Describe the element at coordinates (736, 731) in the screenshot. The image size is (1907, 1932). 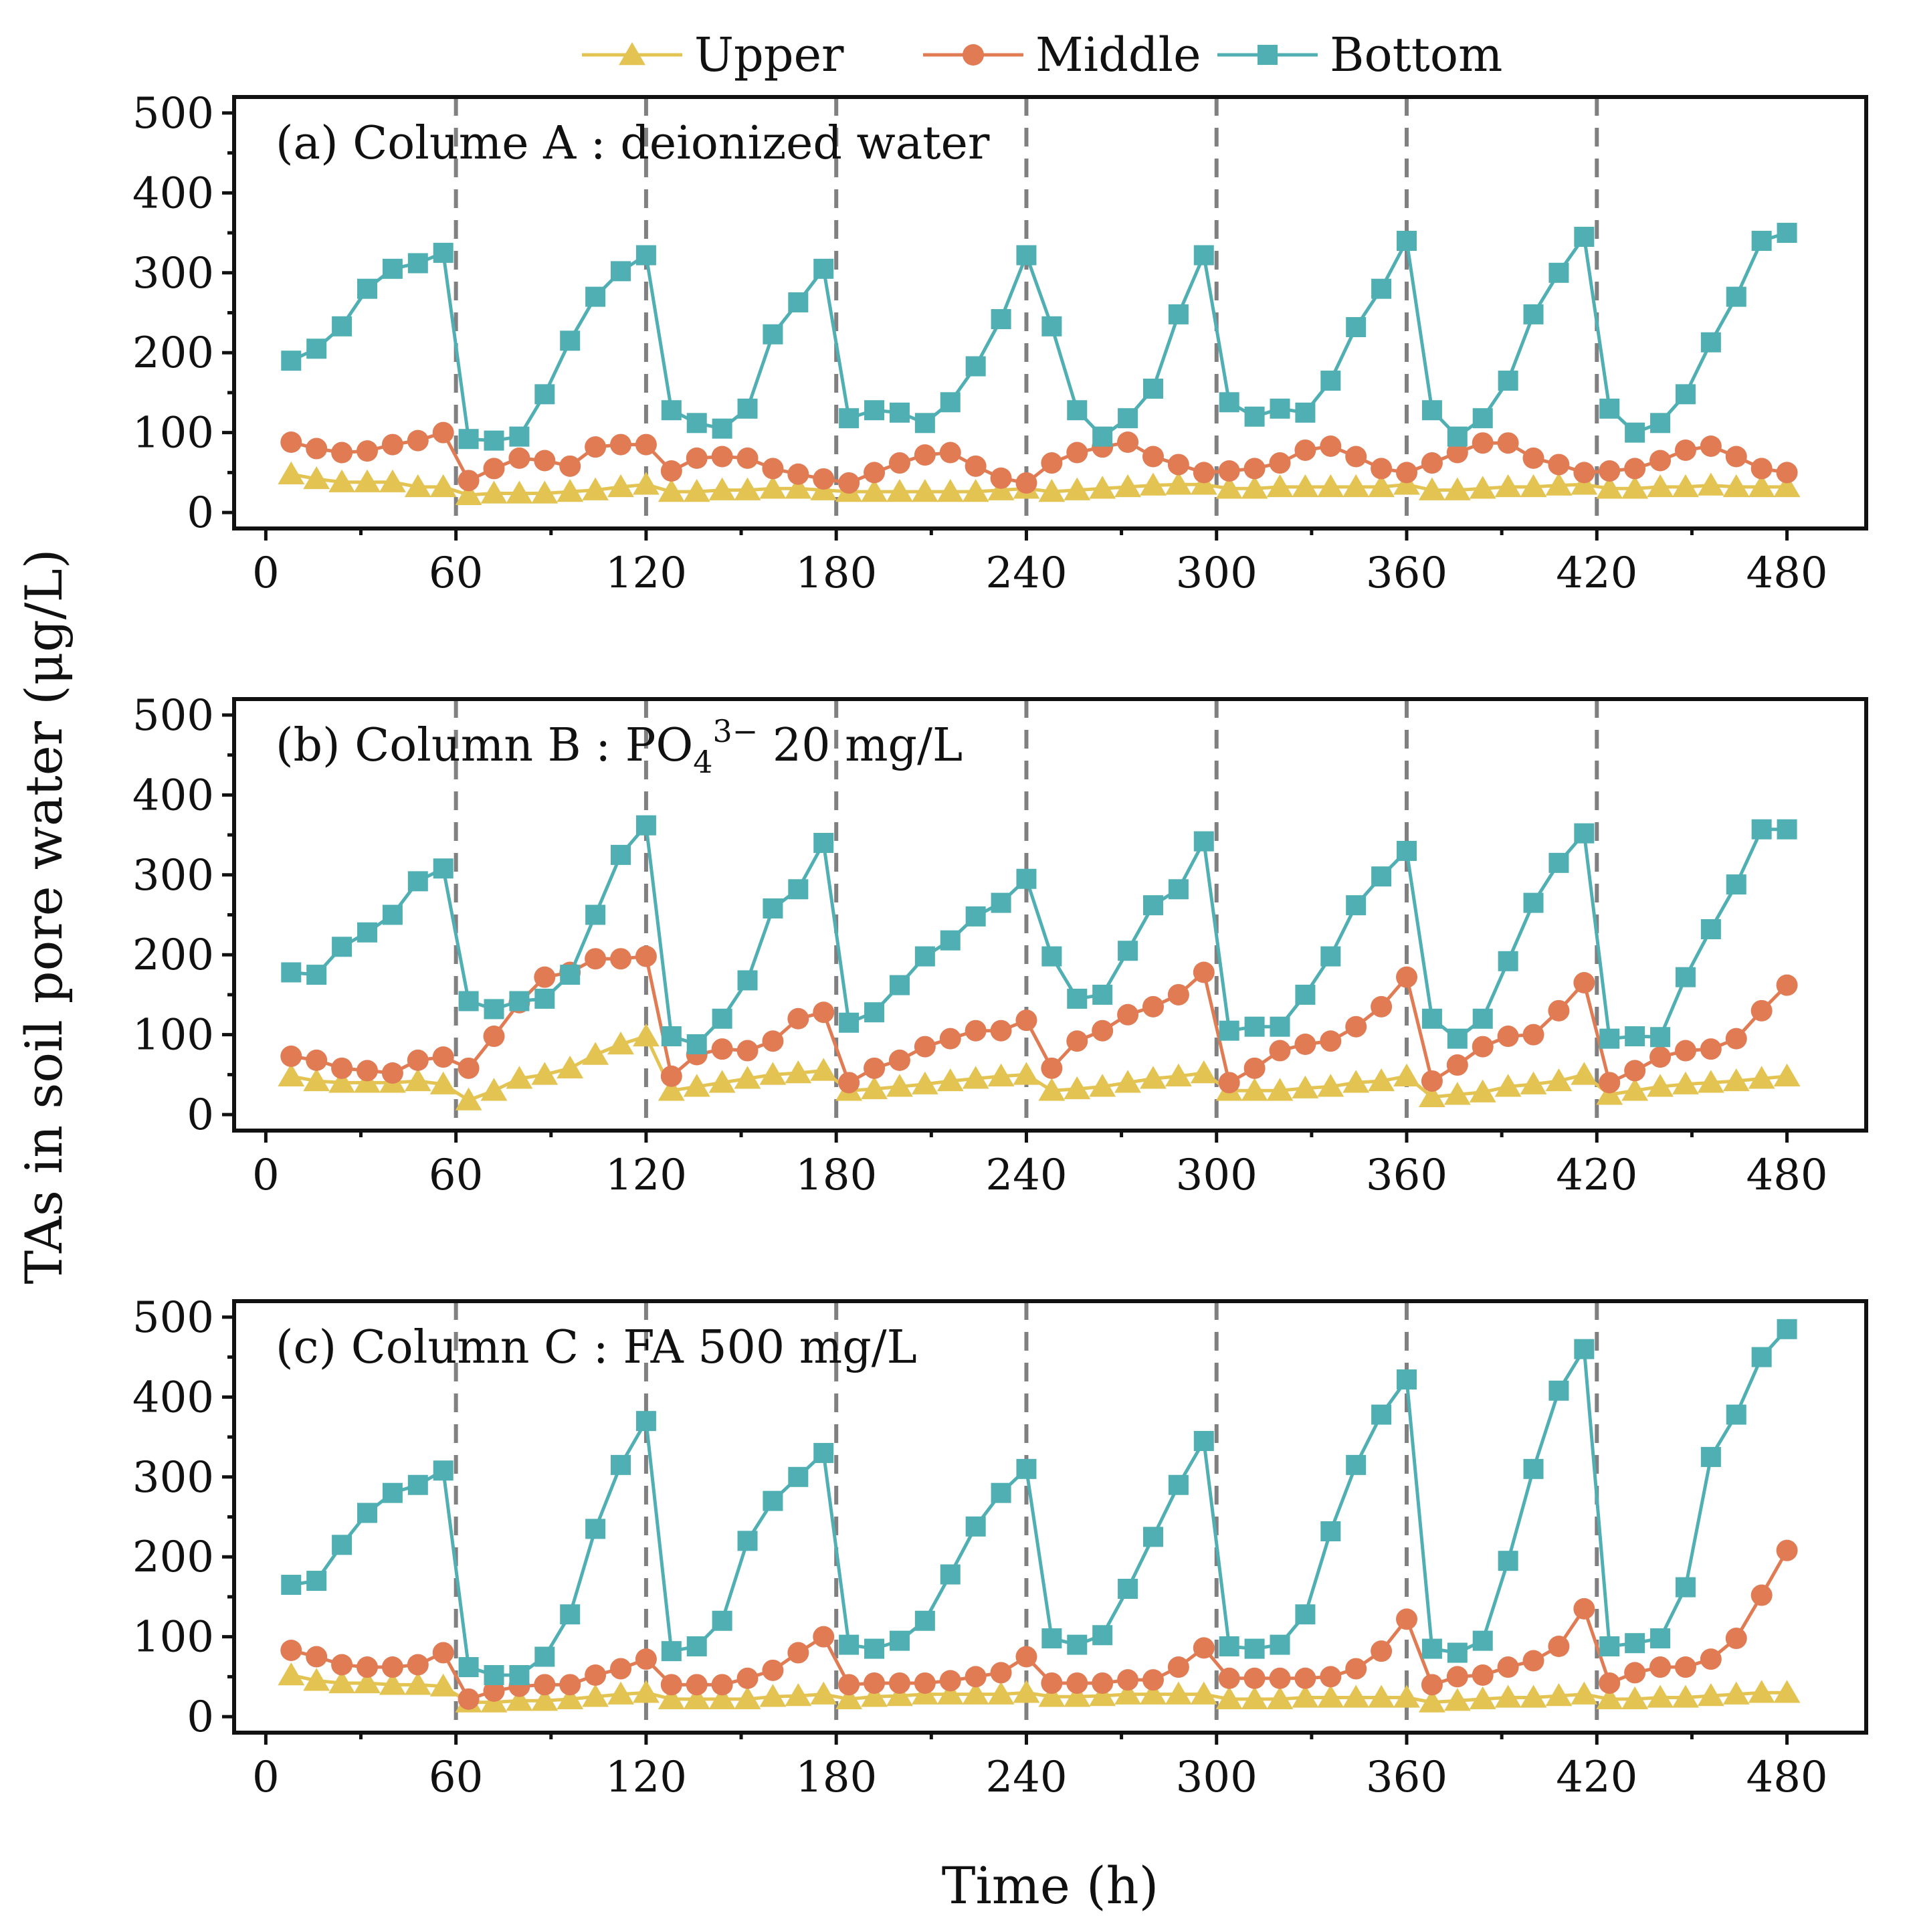
I see `panel-title-superscript: 3−` at that location.